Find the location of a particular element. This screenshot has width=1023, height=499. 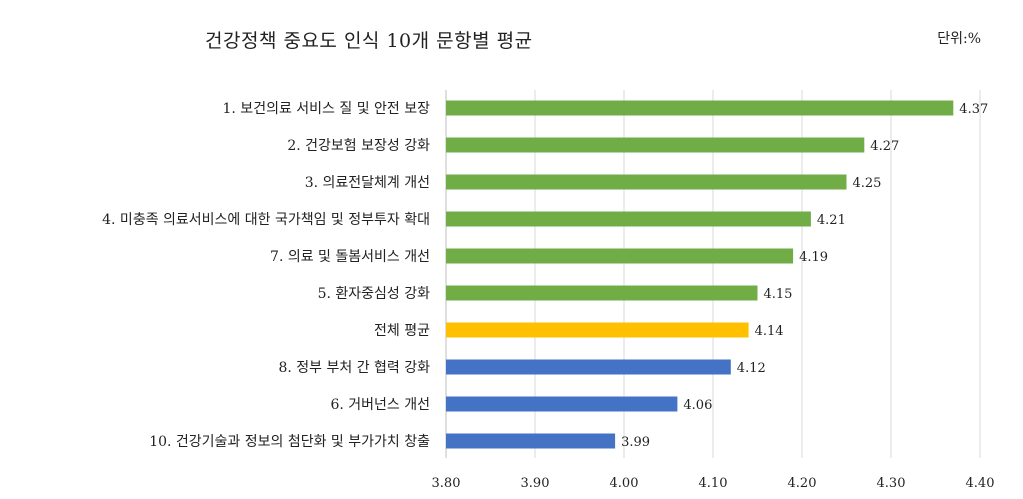

x-tick-label: 4.40 is located at coordinates (980, 483).